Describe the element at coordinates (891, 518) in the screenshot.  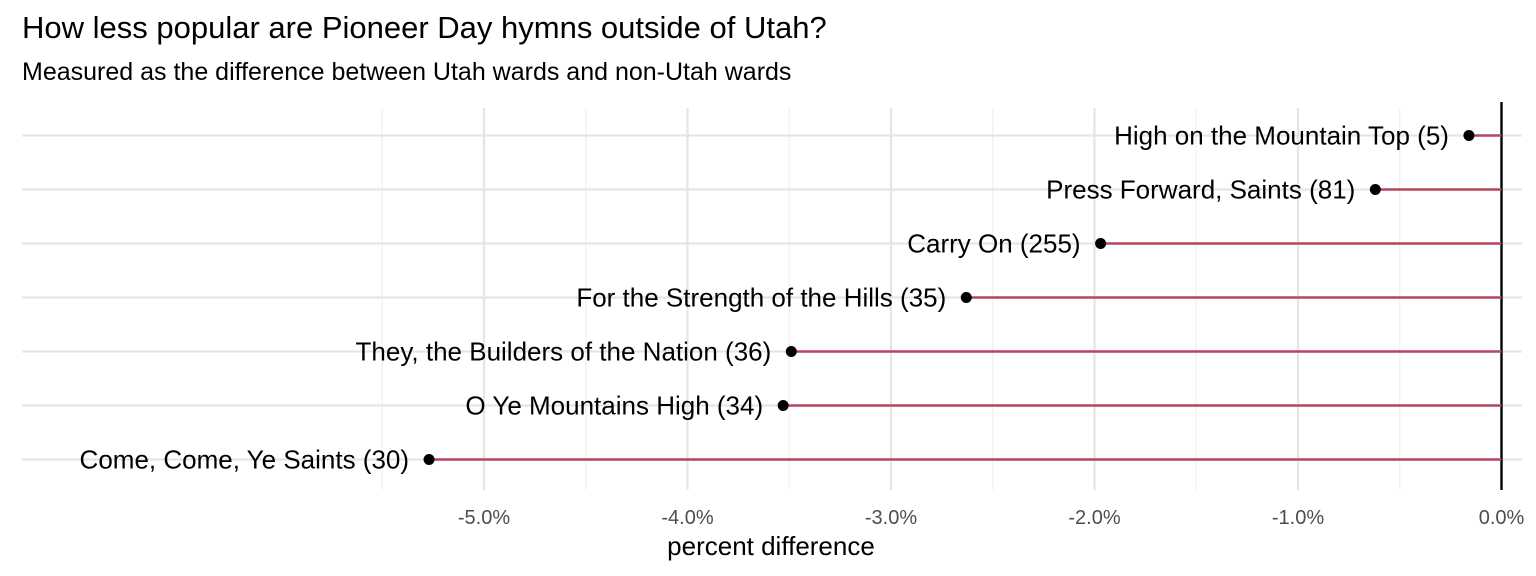
I see `x-tick-label: -3.0%` at that location.